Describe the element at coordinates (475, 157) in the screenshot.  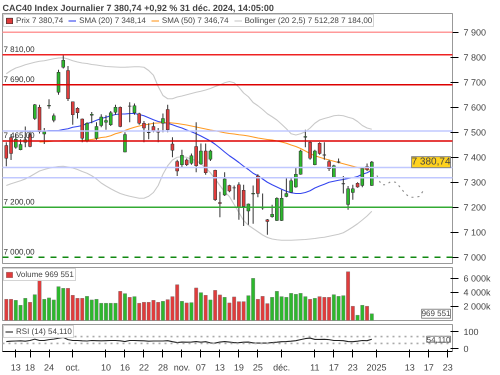
I see `y-tick-label: 7 400` at that location.